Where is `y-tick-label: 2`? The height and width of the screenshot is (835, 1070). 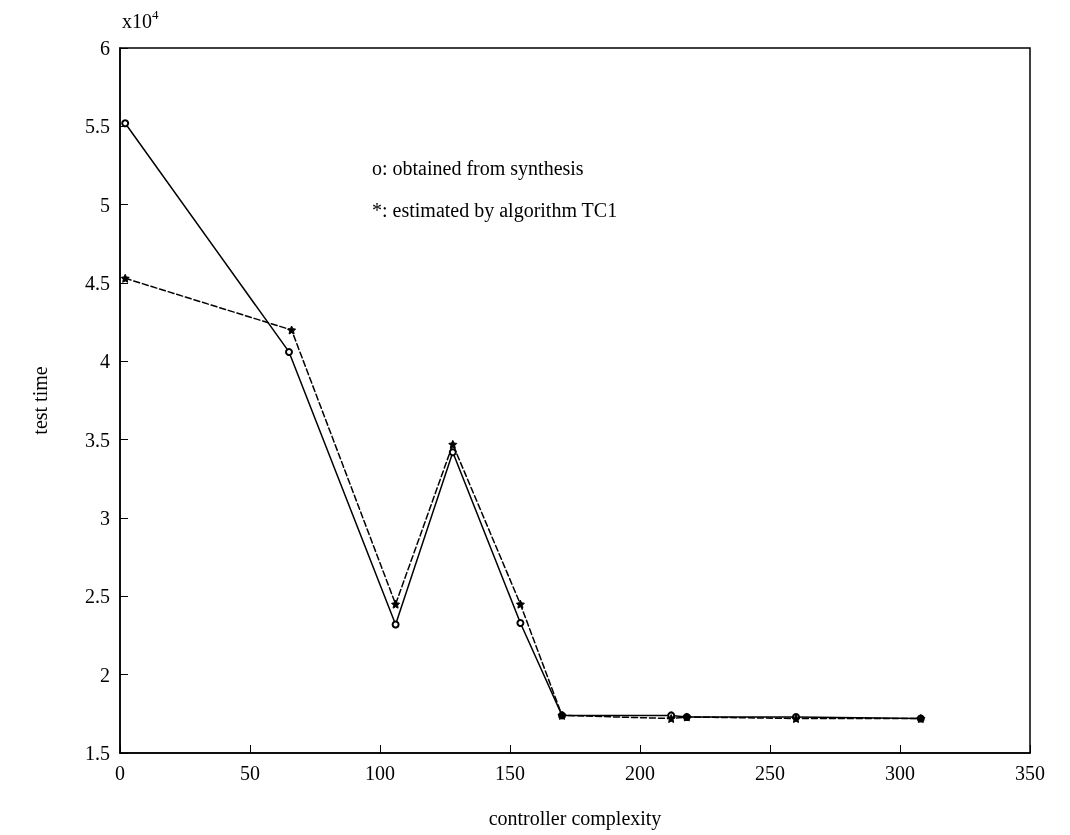
y-tick-label: 2 is located at coordinates (105, 674).